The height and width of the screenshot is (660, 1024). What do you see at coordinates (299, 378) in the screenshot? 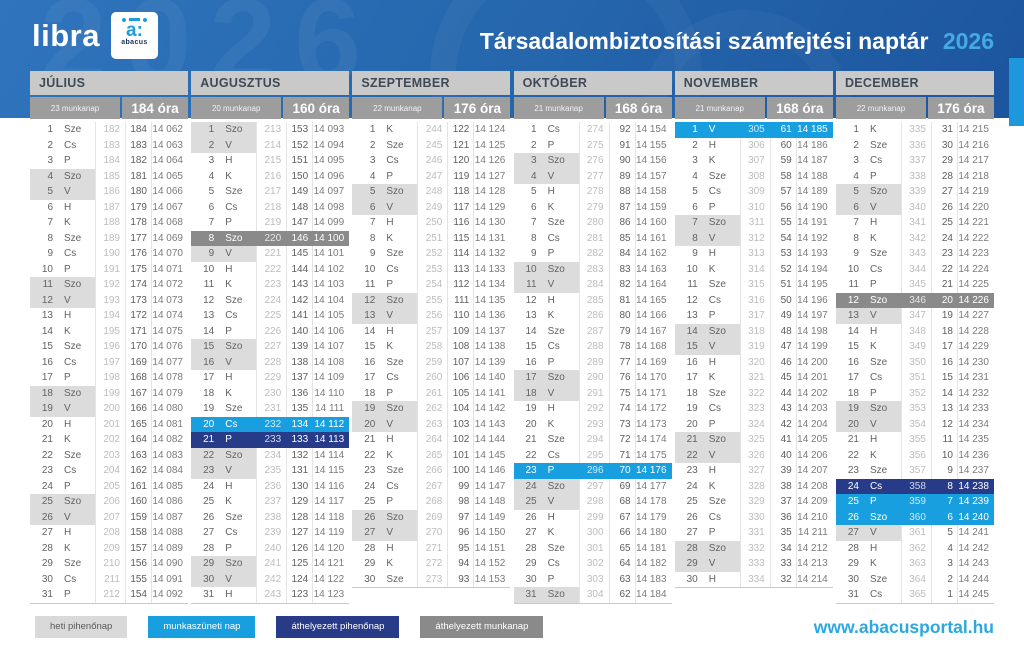
I see `days-remaining: 137` at bounding box center [299, 378].